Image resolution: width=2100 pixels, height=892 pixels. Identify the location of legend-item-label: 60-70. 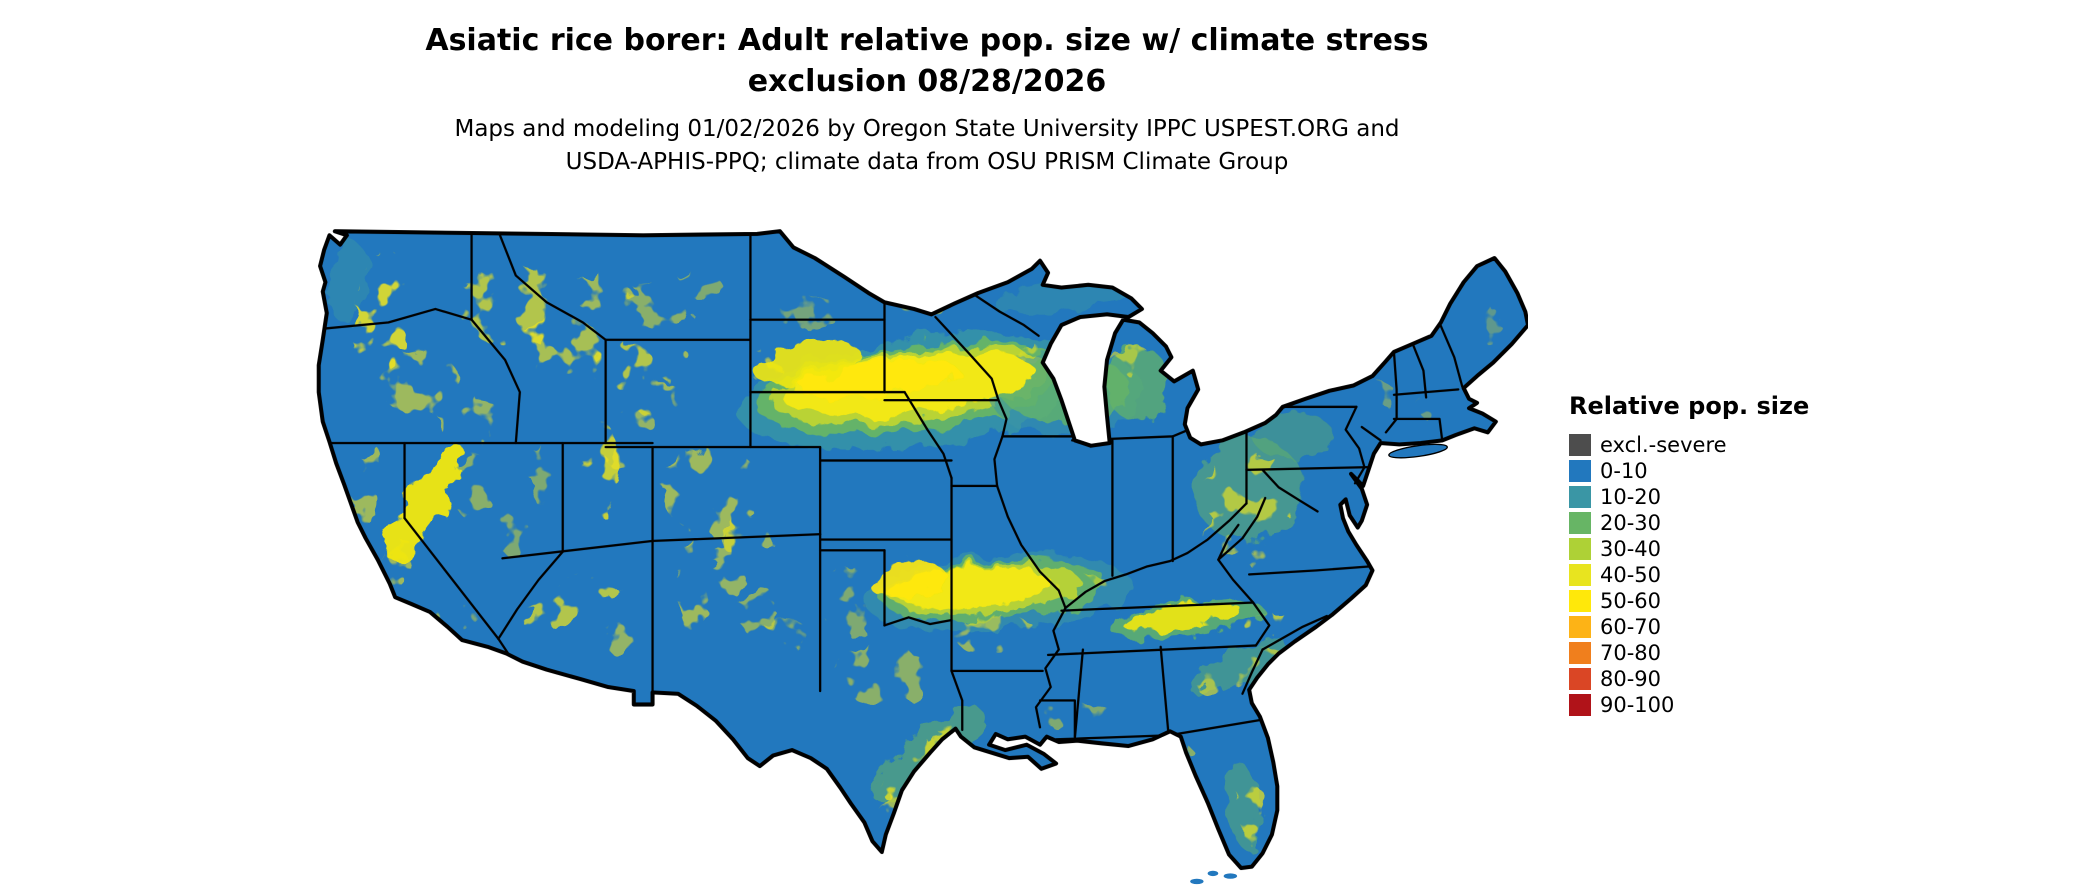
(1631, 627).